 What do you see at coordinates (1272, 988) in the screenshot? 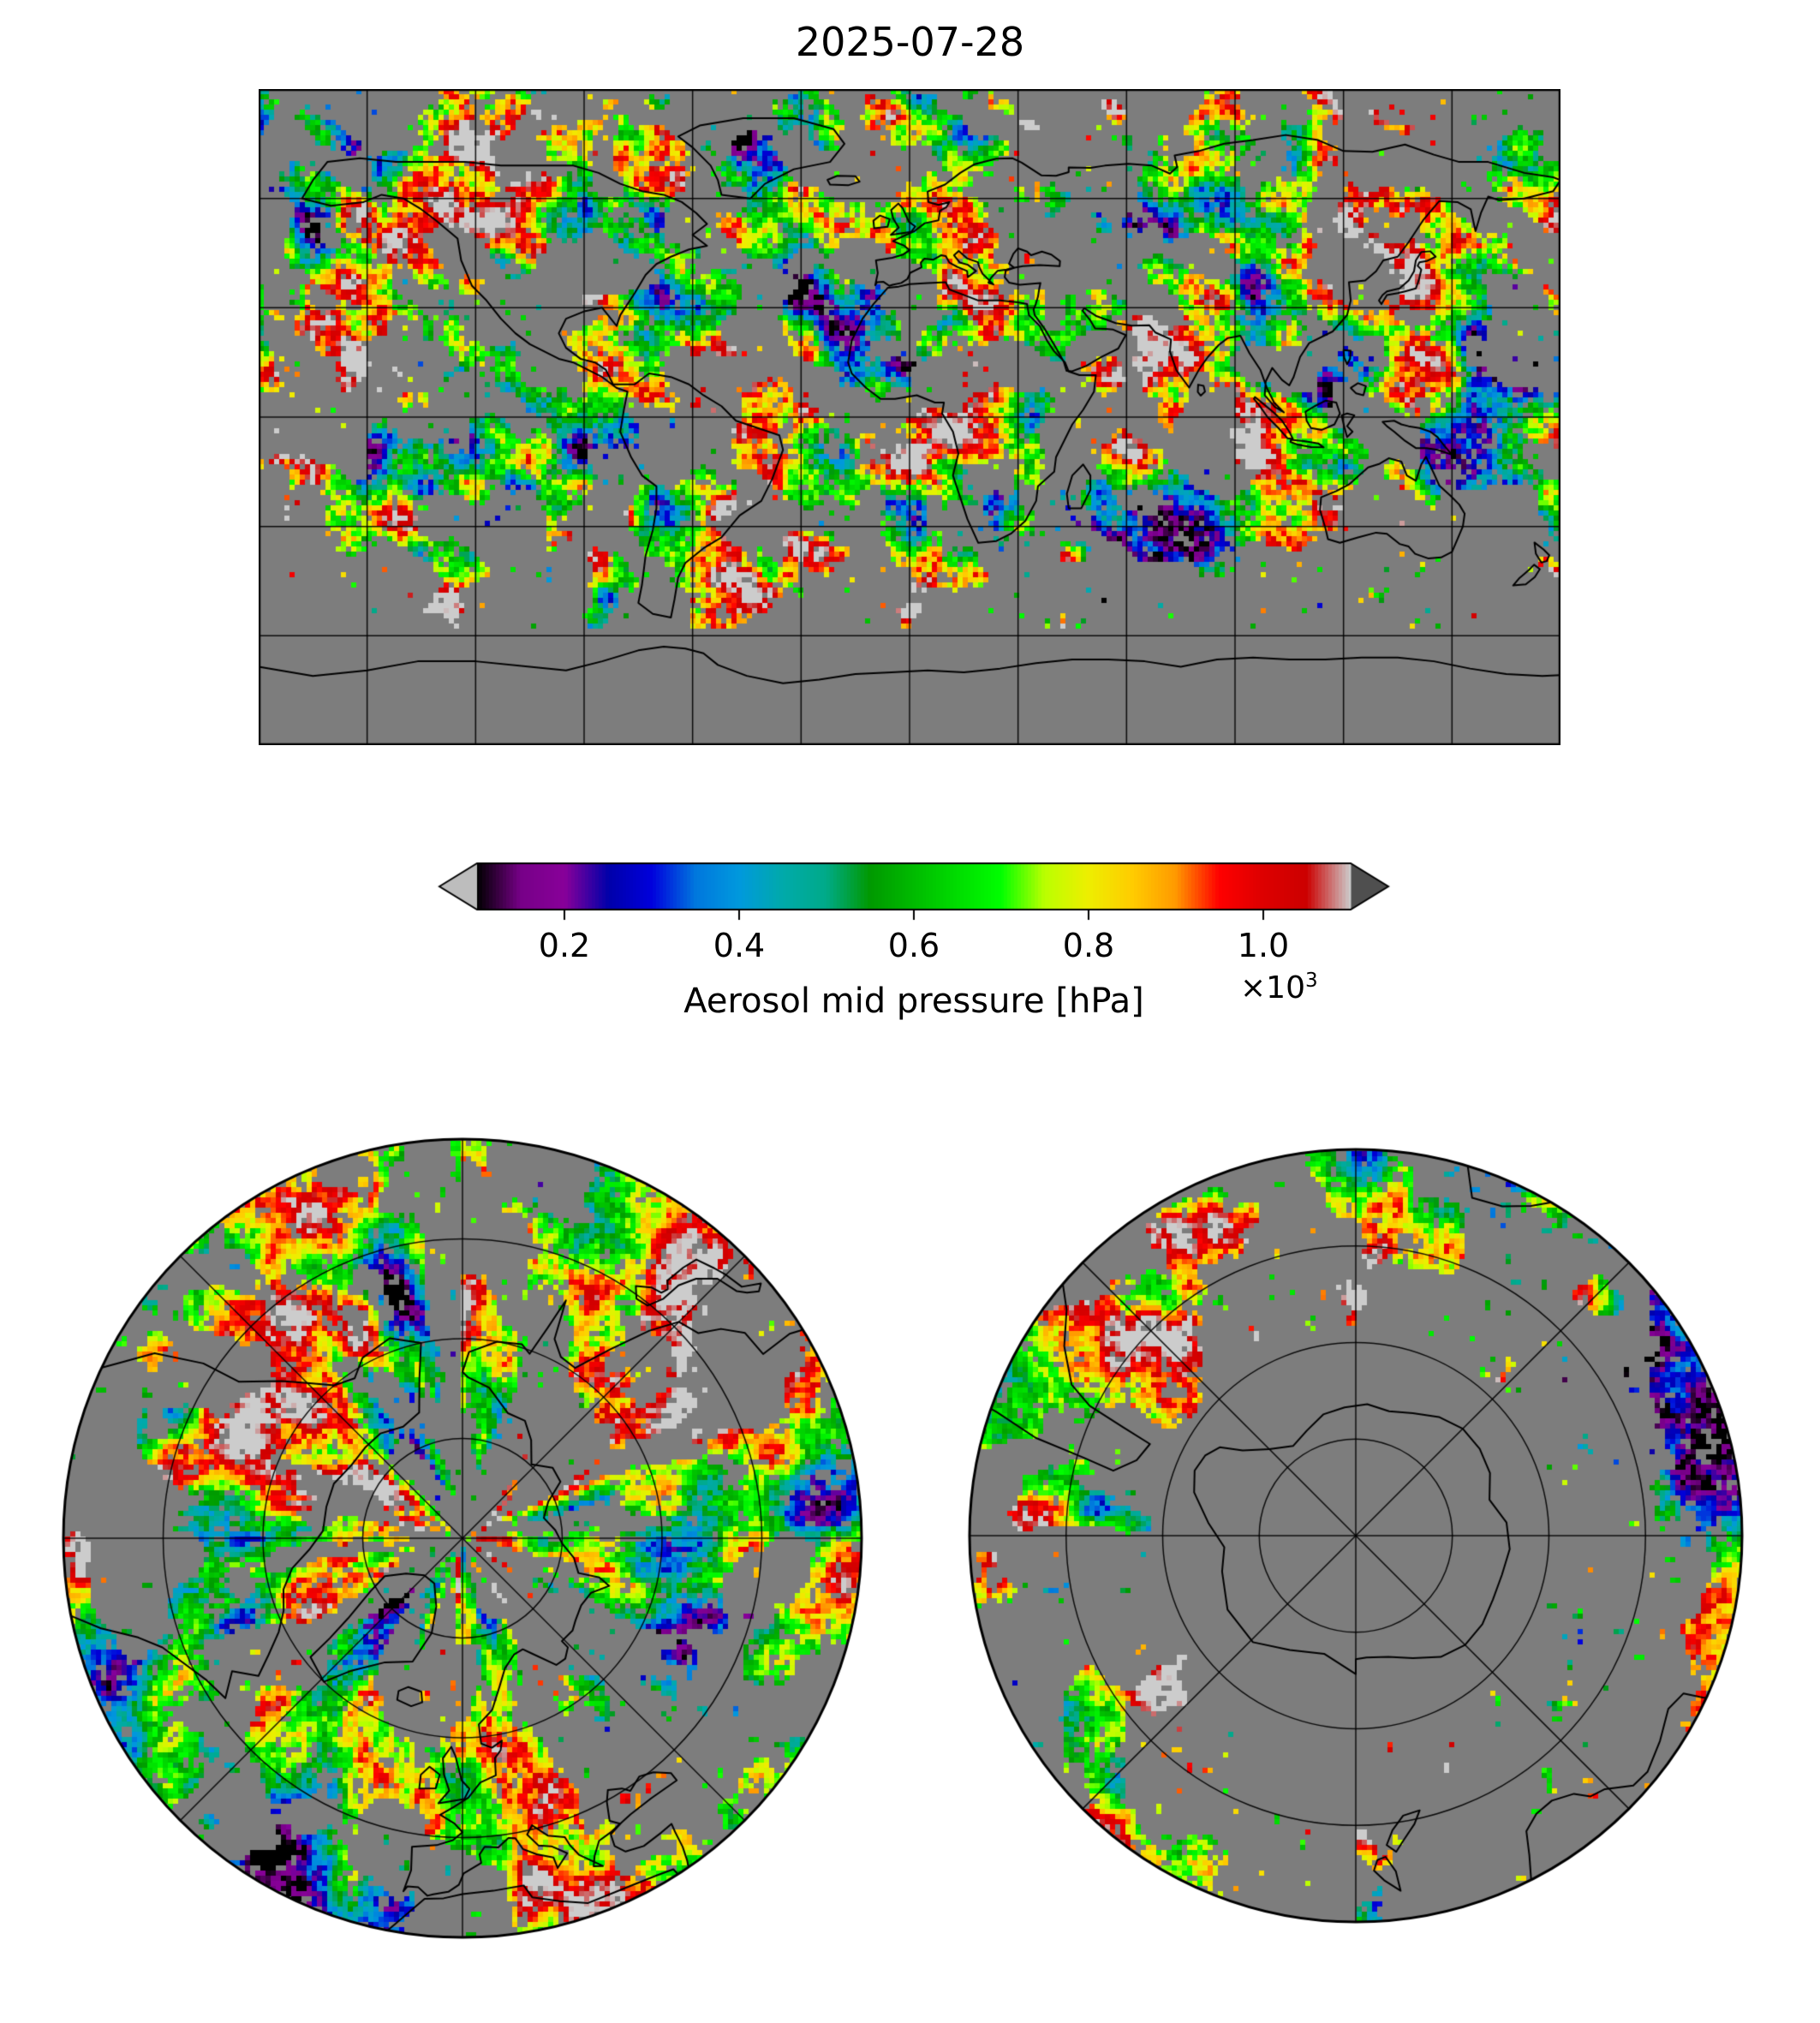
I see `colorbar-scale-base: ×10` at bounding box center [1272, 988].